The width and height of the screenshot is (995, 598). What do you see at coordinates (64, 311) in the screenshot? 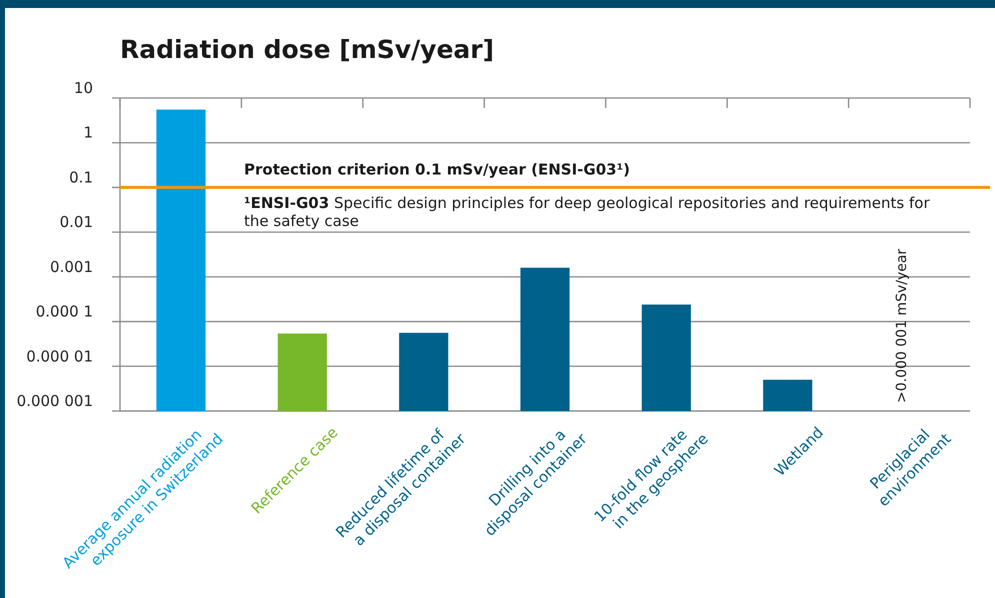
I see `y-tick-label: 0.000 1` at bounding box center [64, 311].